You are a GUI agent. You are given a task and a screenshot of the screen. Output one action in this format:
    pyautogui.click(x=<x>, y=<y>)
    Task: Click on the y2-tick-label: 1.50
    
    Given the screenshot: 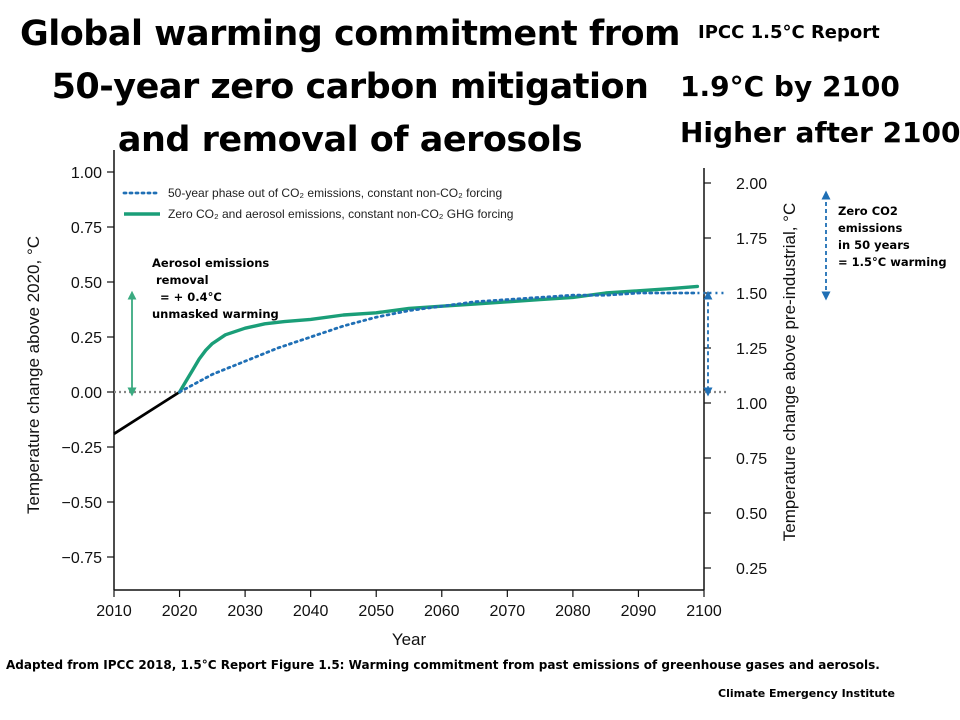 What is the action you would take?
    pyautogui.click(x=751, y=294)
    